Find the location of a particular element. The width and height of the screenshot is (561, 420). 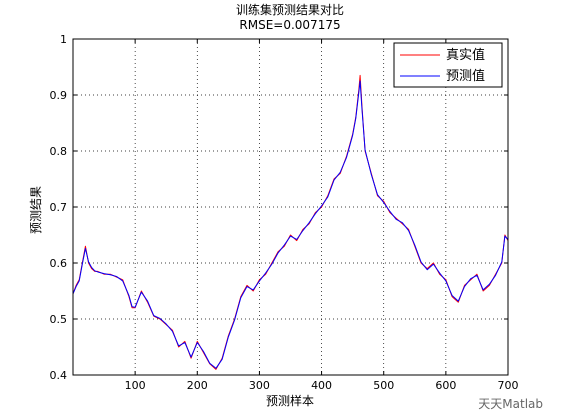

watermark: 天天Matlab is located at coordinates (510, 404).